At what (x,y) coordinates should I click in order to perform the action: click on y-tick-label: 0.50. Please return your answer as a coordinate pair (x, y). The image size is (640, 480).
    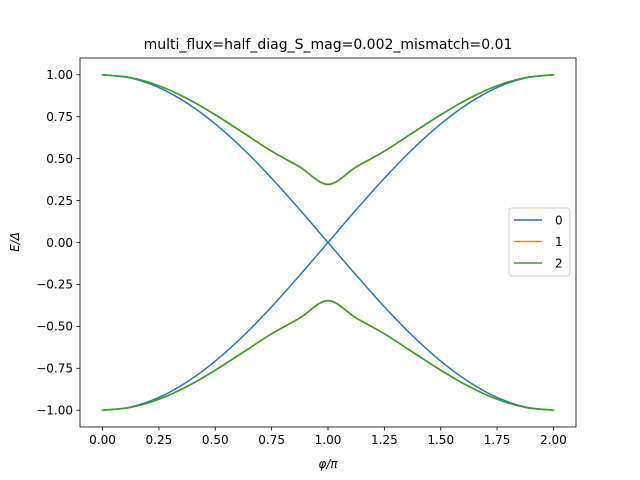
    Looking at the image, I should click on (59, 159).